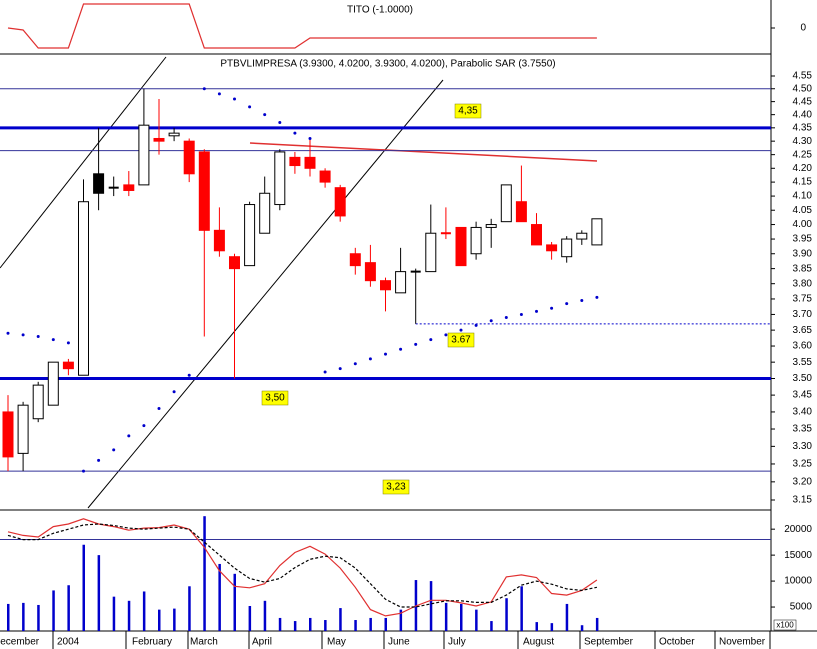 The image size is (817, 649). I want to click on x-tick-label: August, so click(538, 642).